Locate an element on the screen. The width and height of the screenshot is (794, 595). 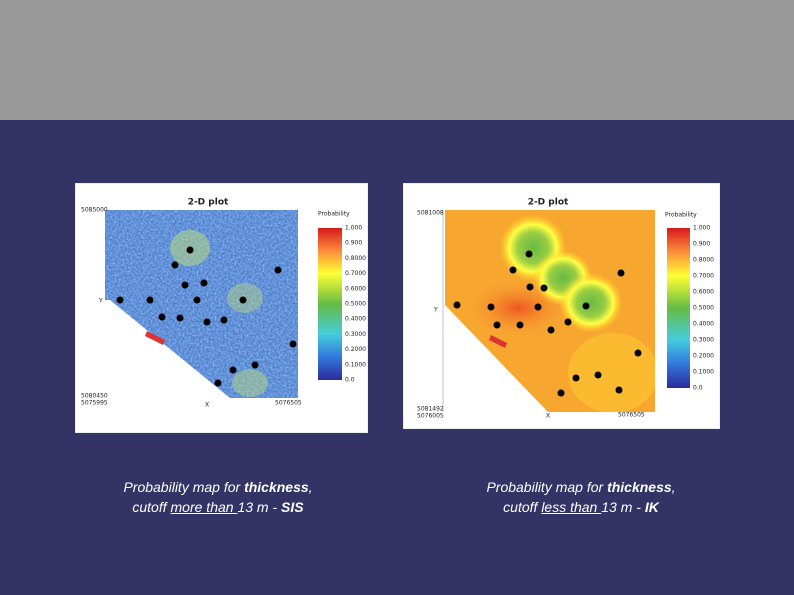
y-max-label: 5085000 is located at coordinates (94, 210).